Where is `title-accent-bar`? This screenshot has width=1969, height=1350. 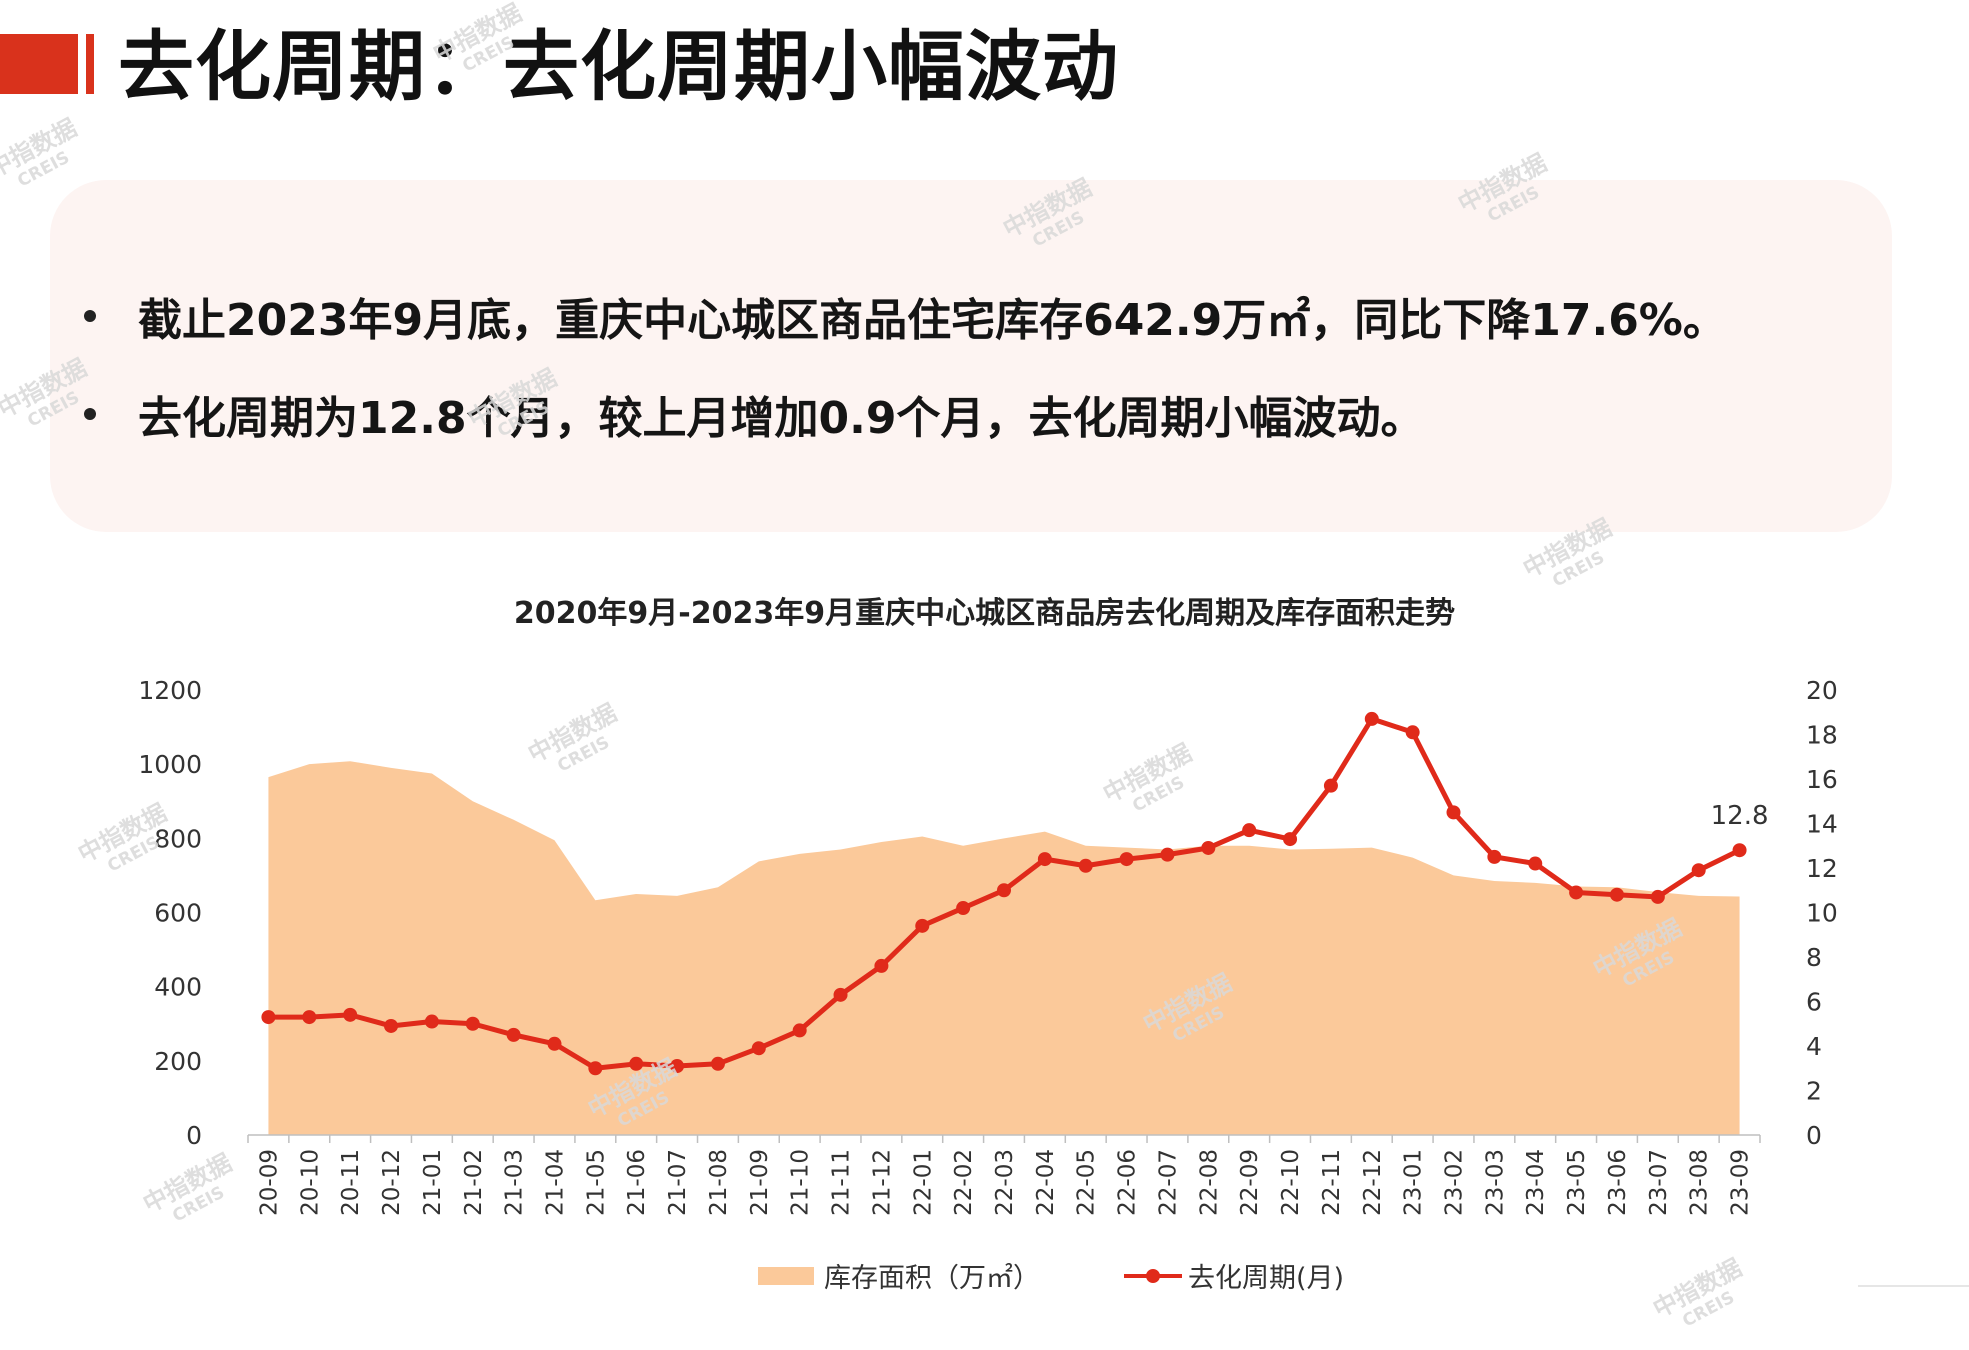 title-accent-bar is located at coordinates (47, 64).